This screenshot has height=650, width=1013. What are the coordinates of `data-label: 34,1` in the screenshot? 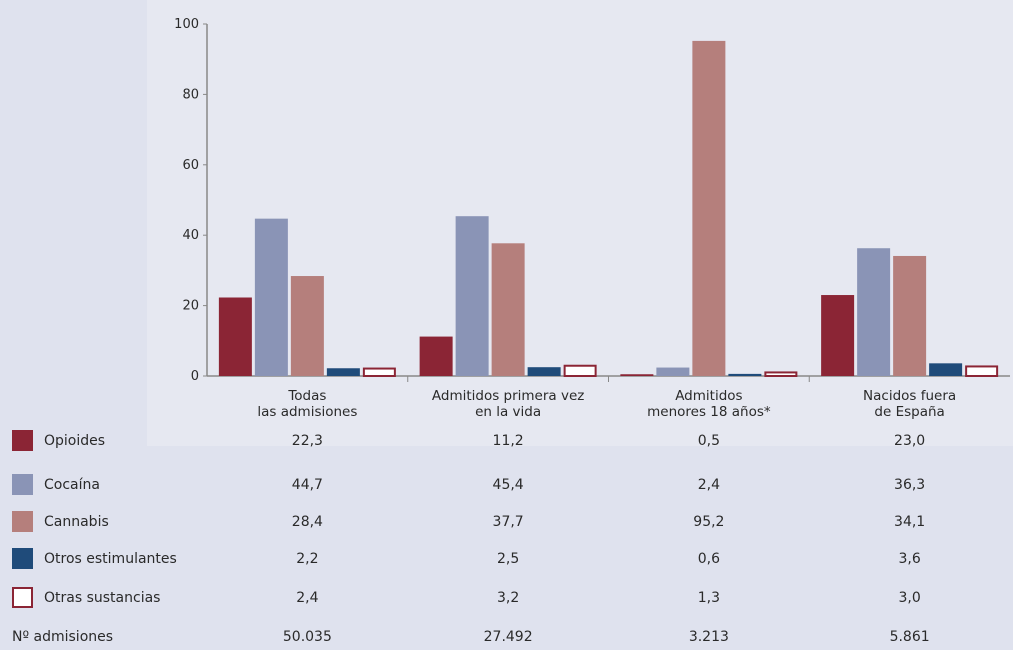 It's located at (910, 522).